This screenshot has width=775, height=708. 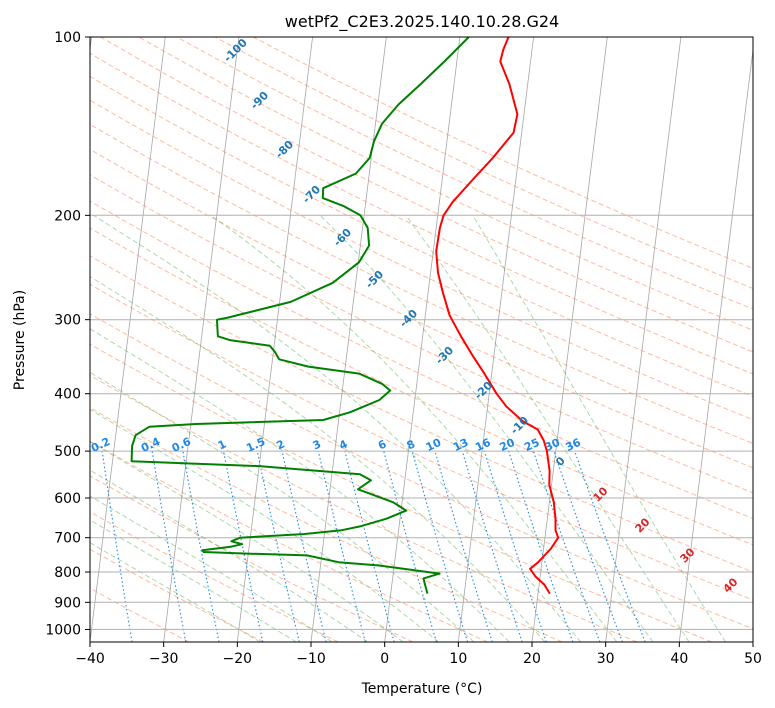 I want to click on mixing-ratio-label: 30, so click(x=553, y=445).